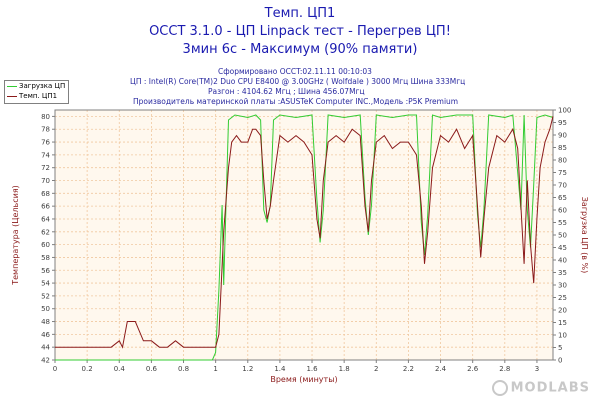 The height and width of the screenshot is (400, 600). What do you see at coordinates (45, 296) in the screenshot?
I see `y-tick-label: 52` at bounding box center [45, 296].